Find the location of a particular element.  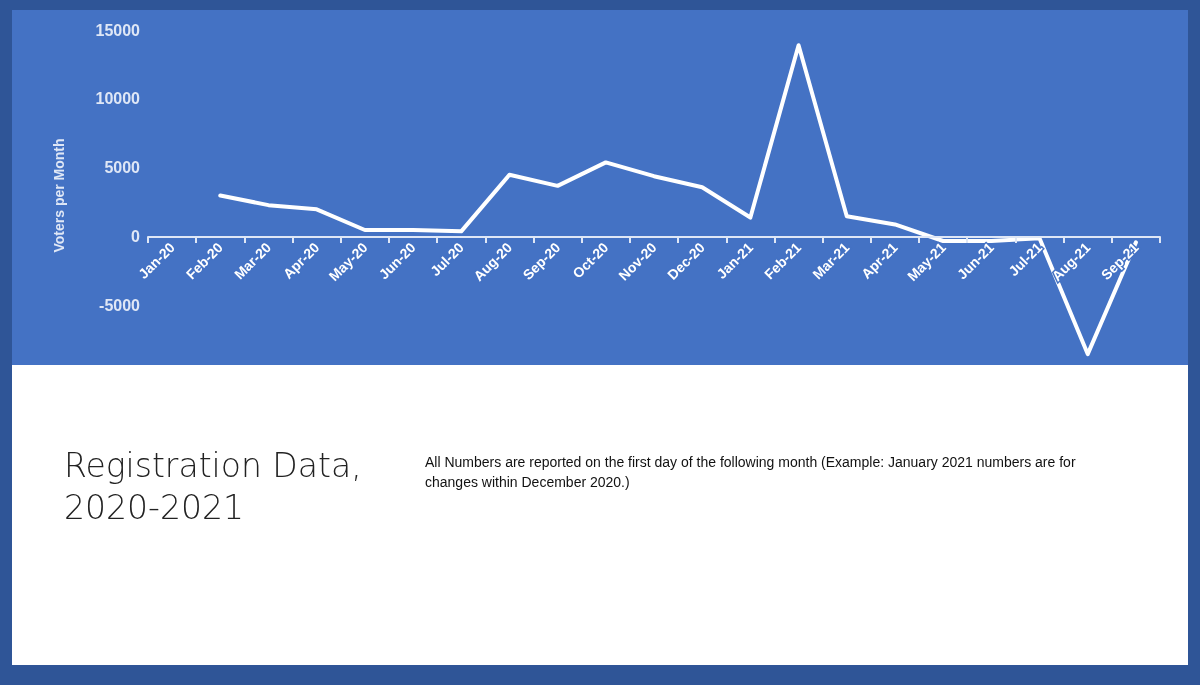

y-tick-label: 0 is located at coordinates (136, 237).